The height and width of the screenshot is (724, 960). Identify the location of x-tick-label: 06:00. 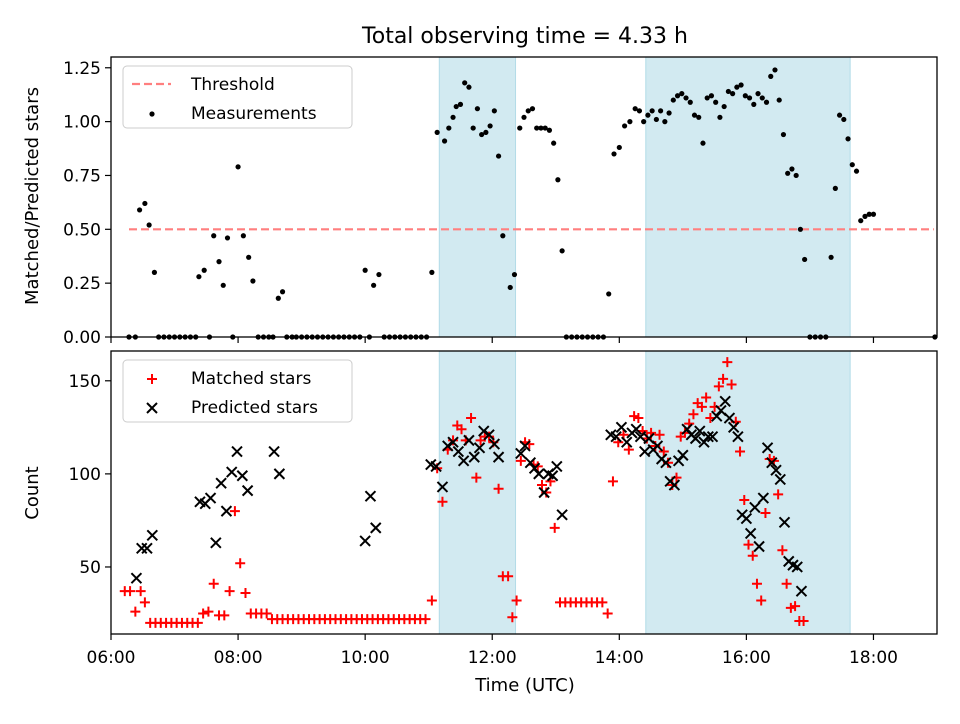
(111, 658).